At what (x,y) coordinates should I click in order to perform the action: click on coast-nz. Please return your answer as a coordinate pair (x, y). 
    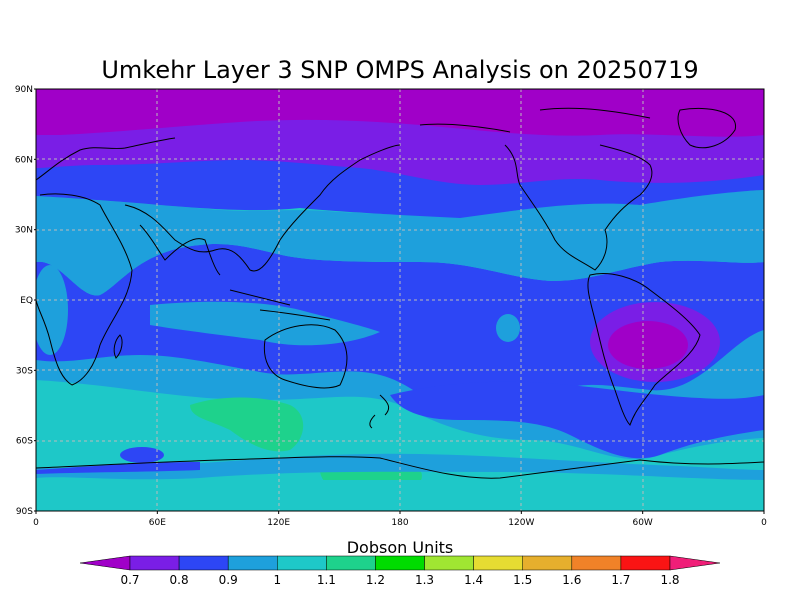
    Looking at the image, I should click on (379, 411).